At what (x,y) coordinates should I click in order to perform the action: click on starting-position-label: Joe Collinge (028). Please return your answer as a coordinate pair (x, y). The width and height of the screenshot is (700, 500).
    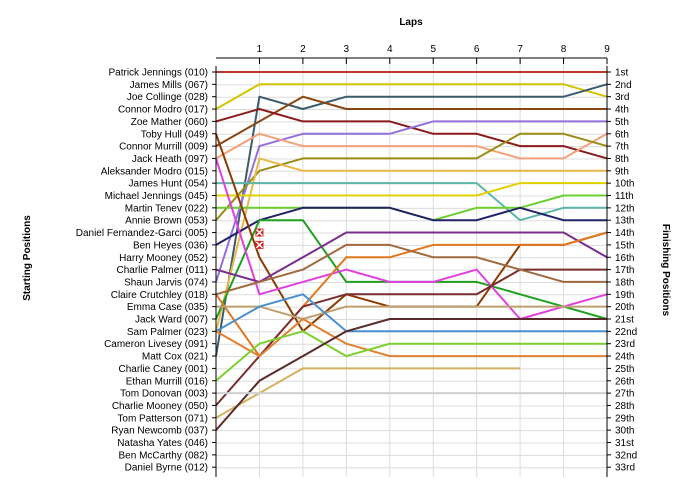
    Looking at the image, I should click on (167, 97).